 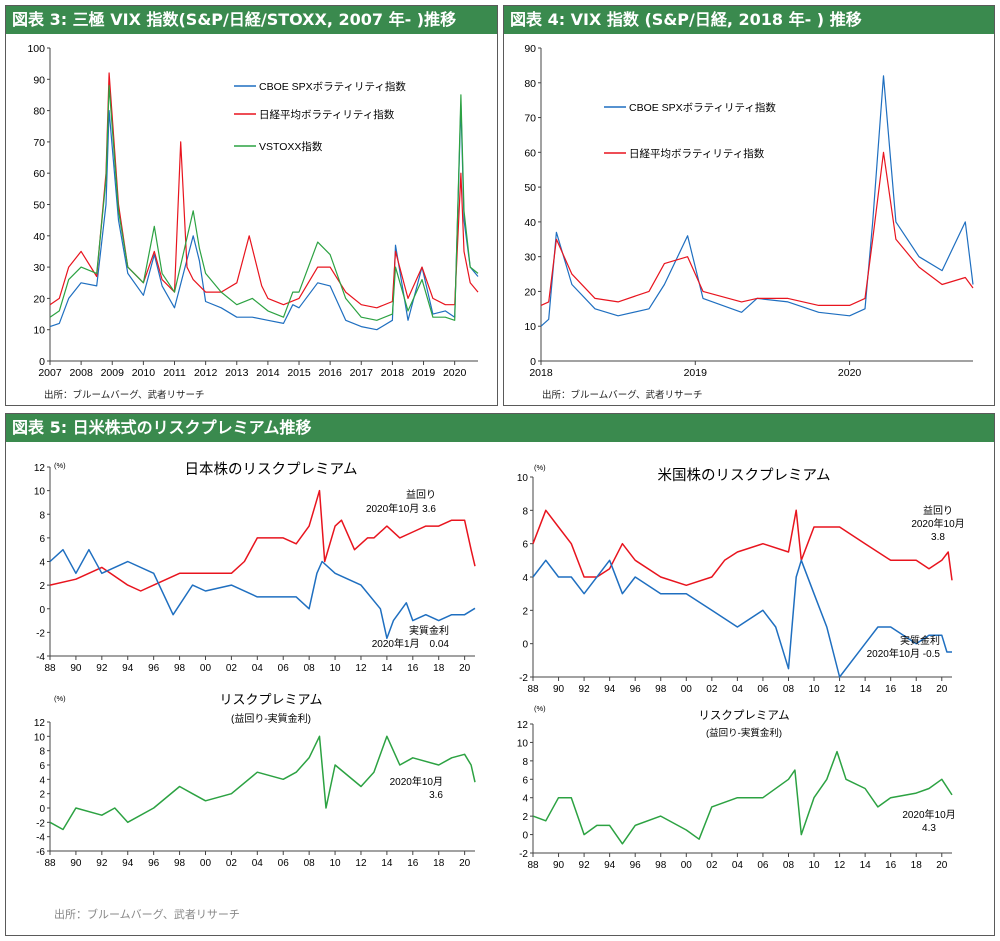 What do you see at coordinates (327, 114) in the screenshot?
I see `legend-label-1: 日経平均ボラティリティ指数` at bounding box center [327, 114].